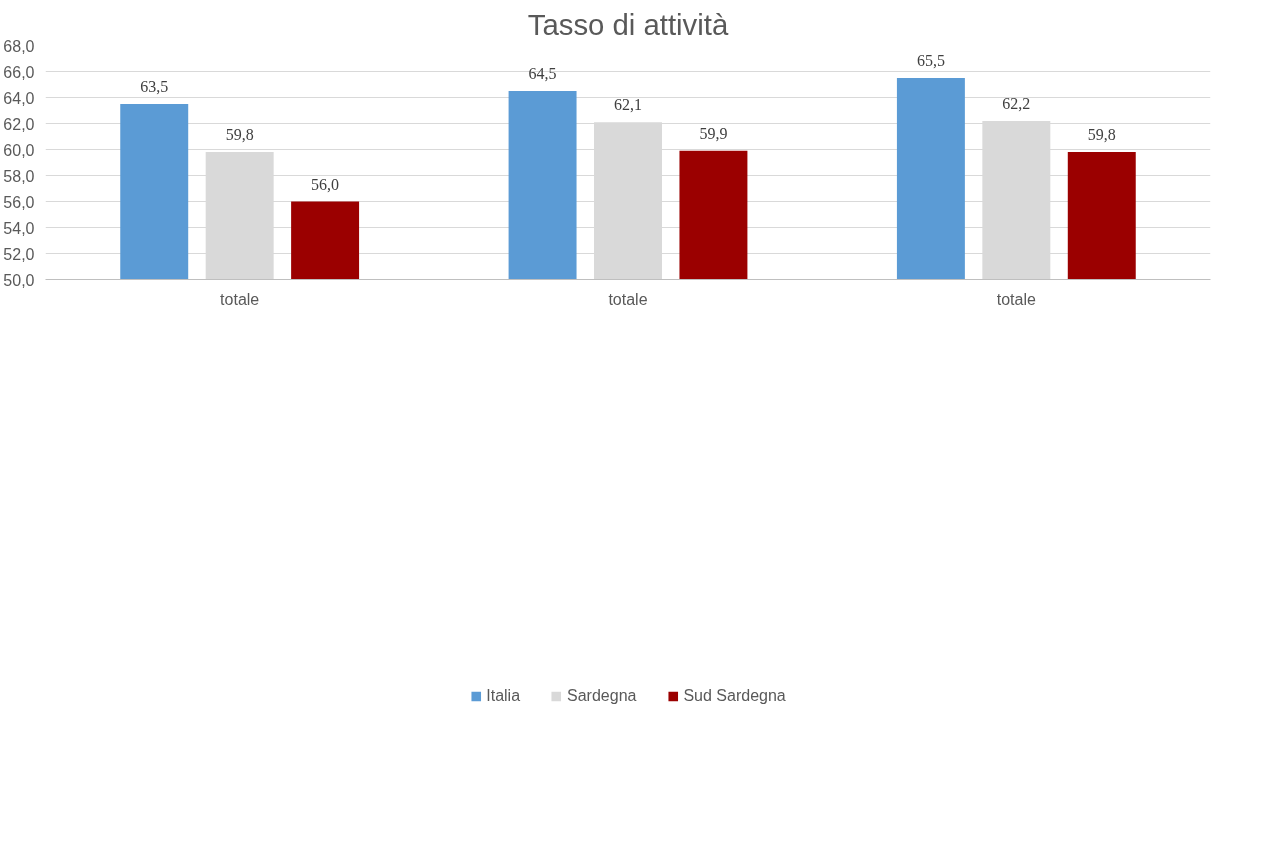 The width and height of the screenshot is (1280, 841). I want to click on y-tick-label: 50,0, so click(19, 280).